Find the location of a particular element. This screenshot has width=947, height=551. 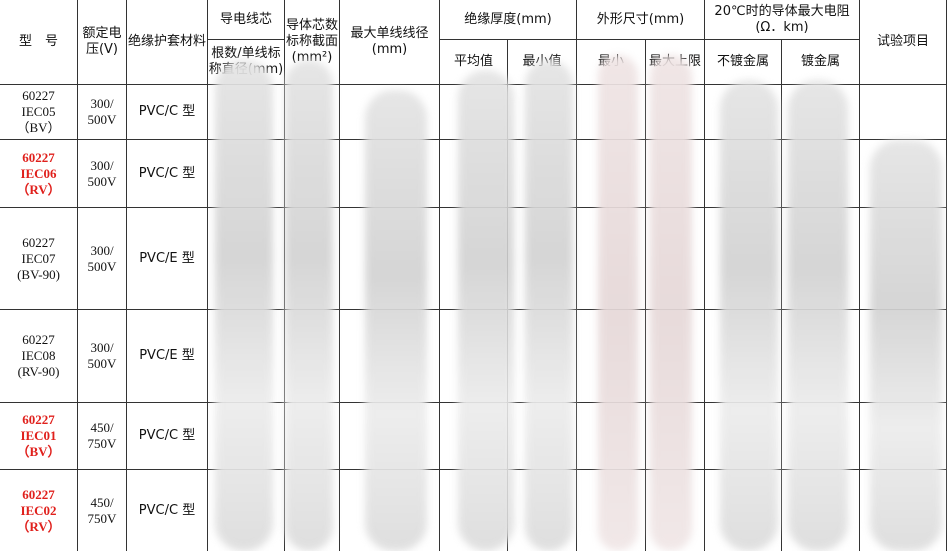

model-line: IEC01 is located at coordinates (38, 435).